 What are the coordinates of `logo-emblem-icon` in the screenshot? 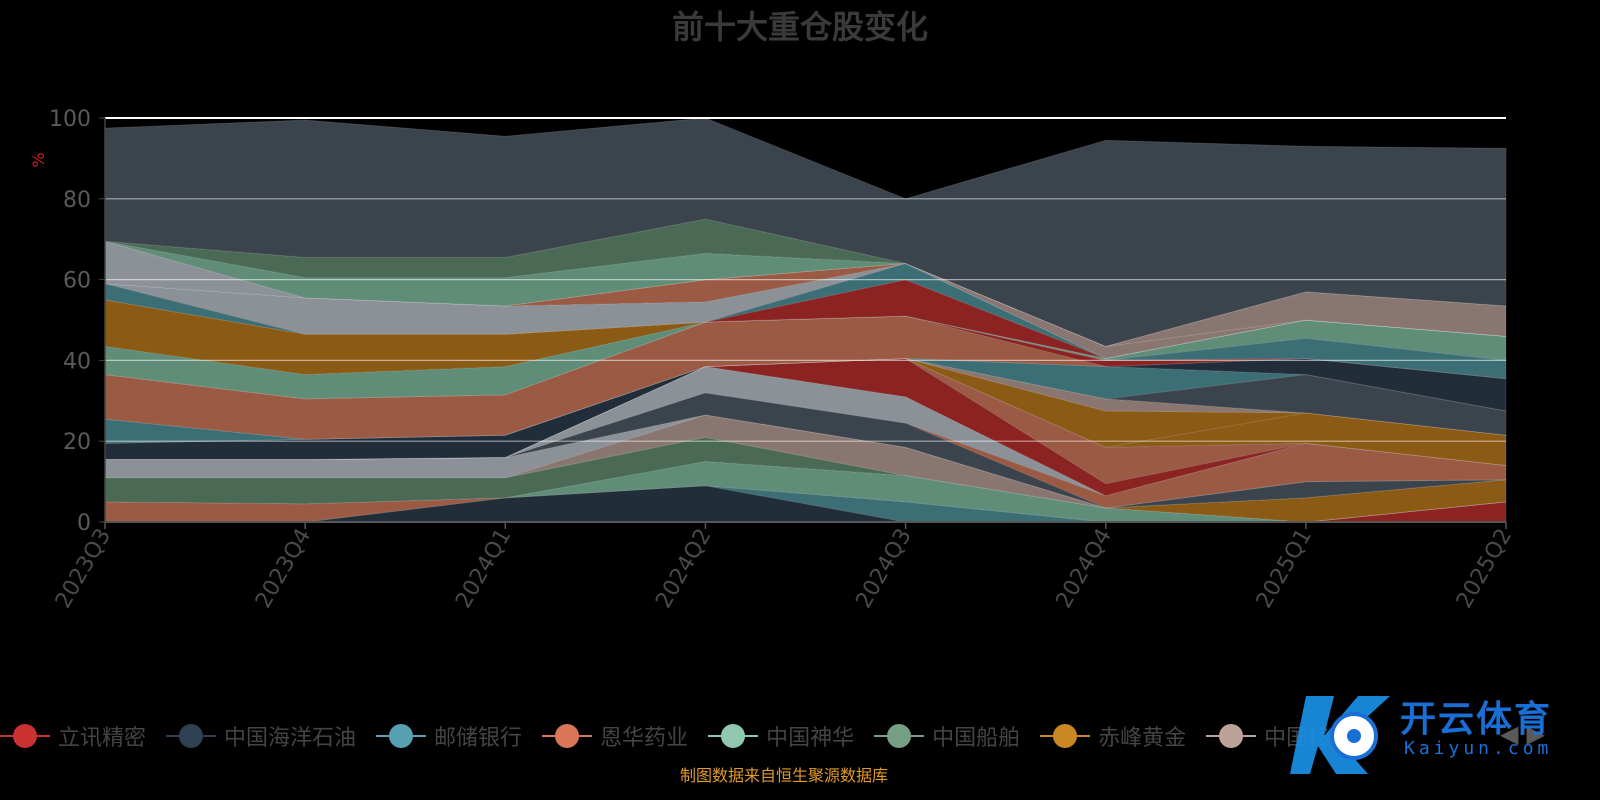 It's located at (1340, 735).